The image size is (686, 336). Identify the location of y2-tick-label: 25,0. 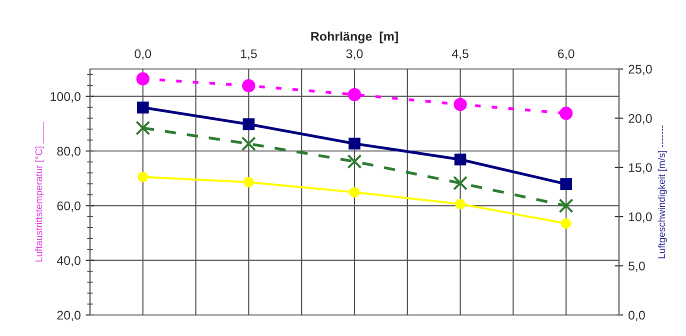
(640, 70).